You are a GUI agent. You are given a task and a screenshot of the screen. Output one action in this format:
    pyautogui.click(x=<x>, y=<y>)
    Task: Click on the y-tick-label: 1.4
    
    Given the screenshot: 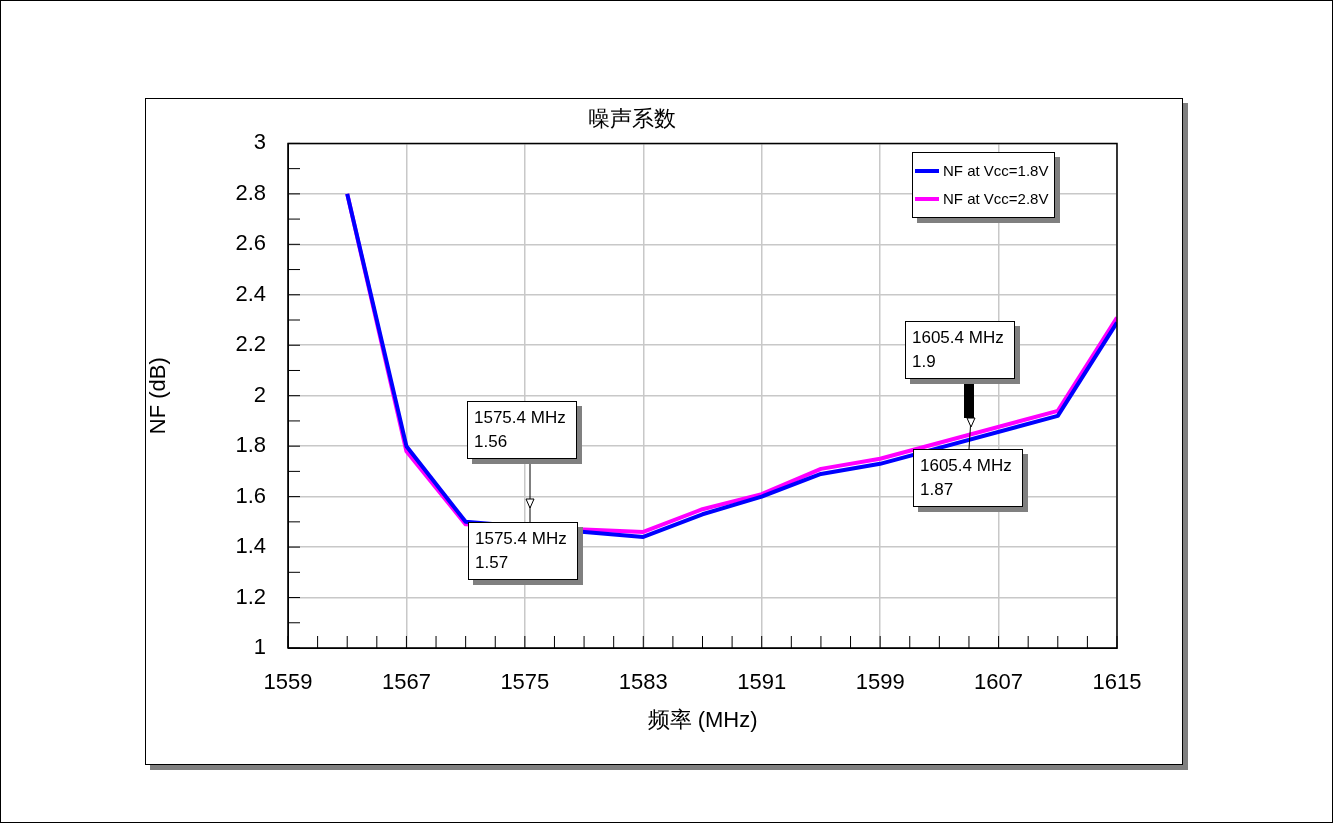 What is the action you would take?
    pyautogui.click(x=250, y=546)
    